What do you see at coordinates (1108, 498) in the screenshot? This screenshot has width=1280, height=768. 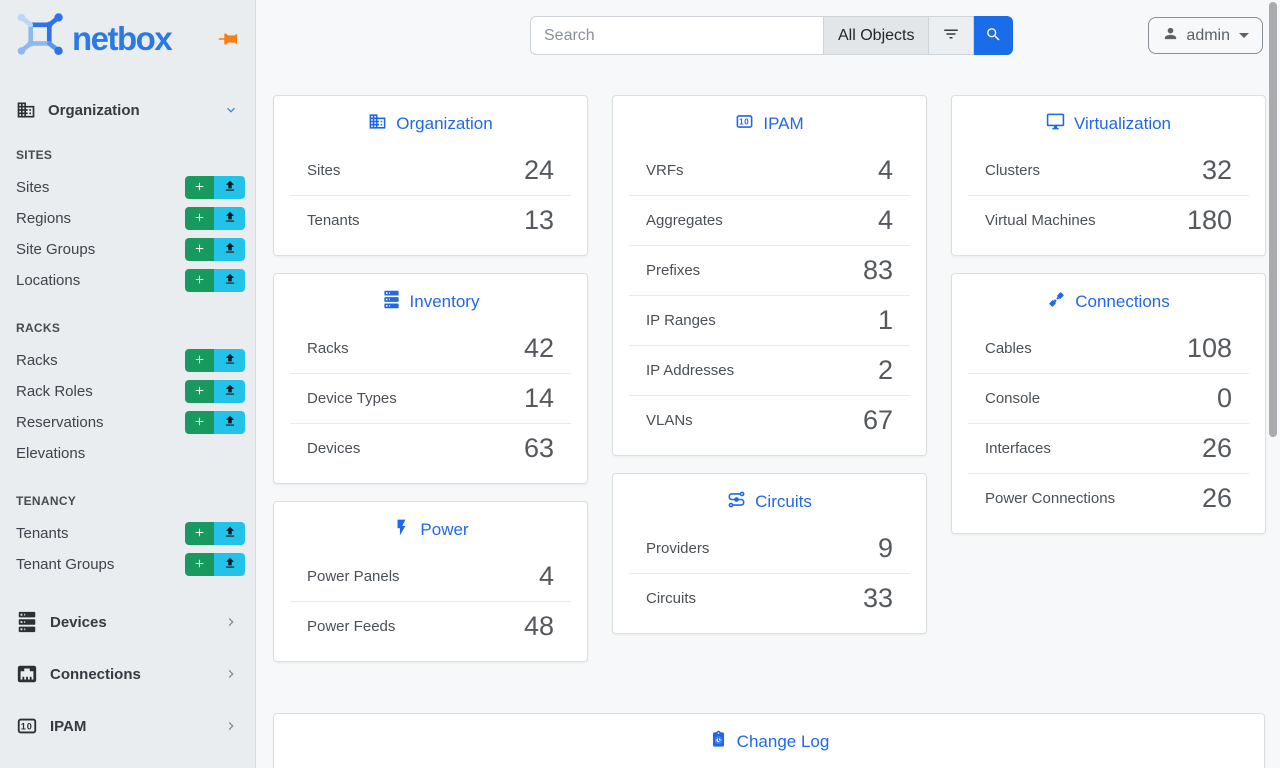 I see `list-item: Power Connections 26` at bounding box center [1108, 498].